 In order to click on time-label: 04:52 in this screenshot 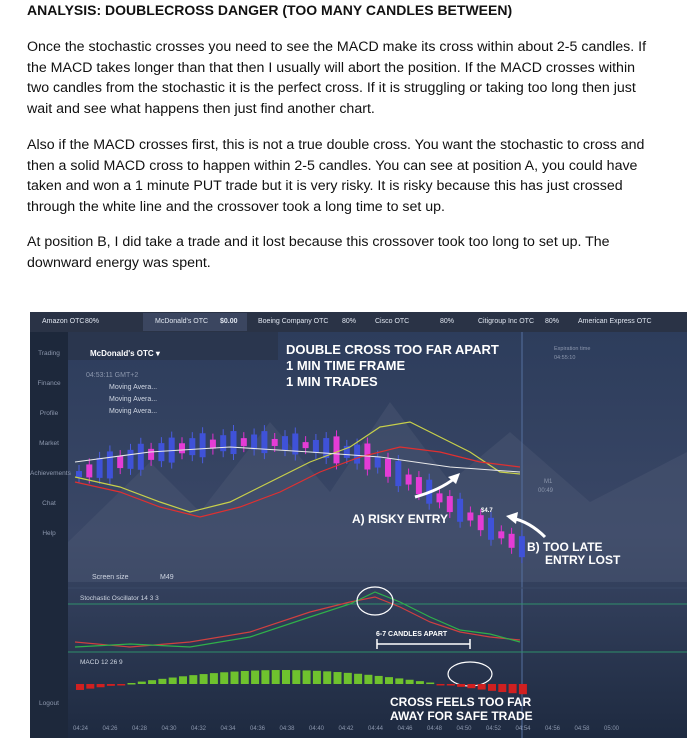, I will do `click(494, 729)`.